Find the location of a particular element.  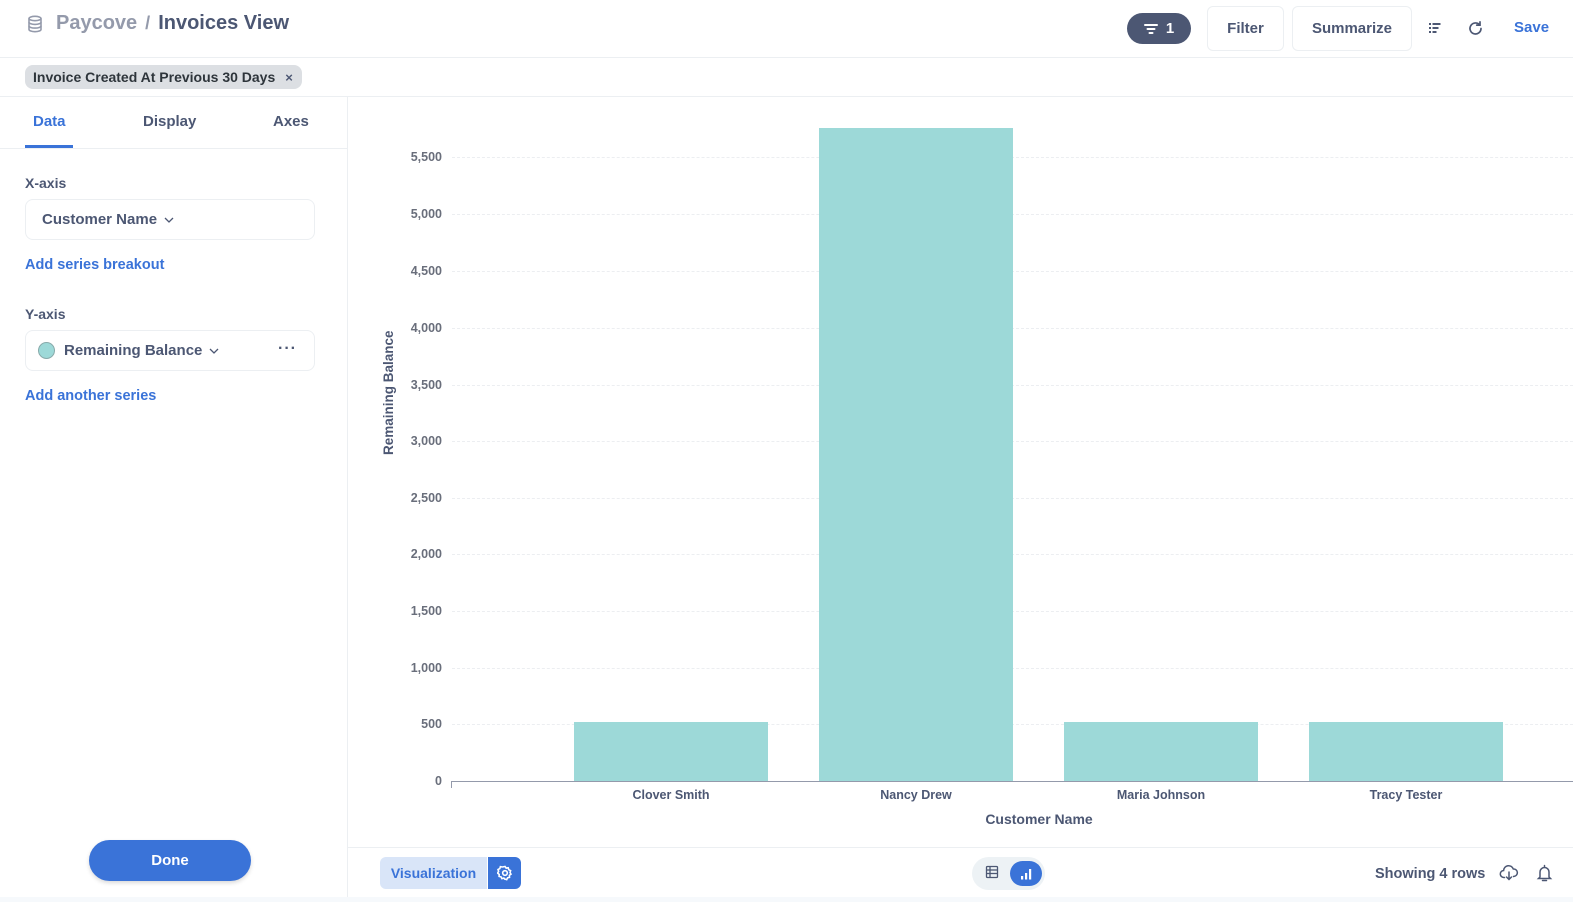

gear-icon is located at coordinates (504, 873).